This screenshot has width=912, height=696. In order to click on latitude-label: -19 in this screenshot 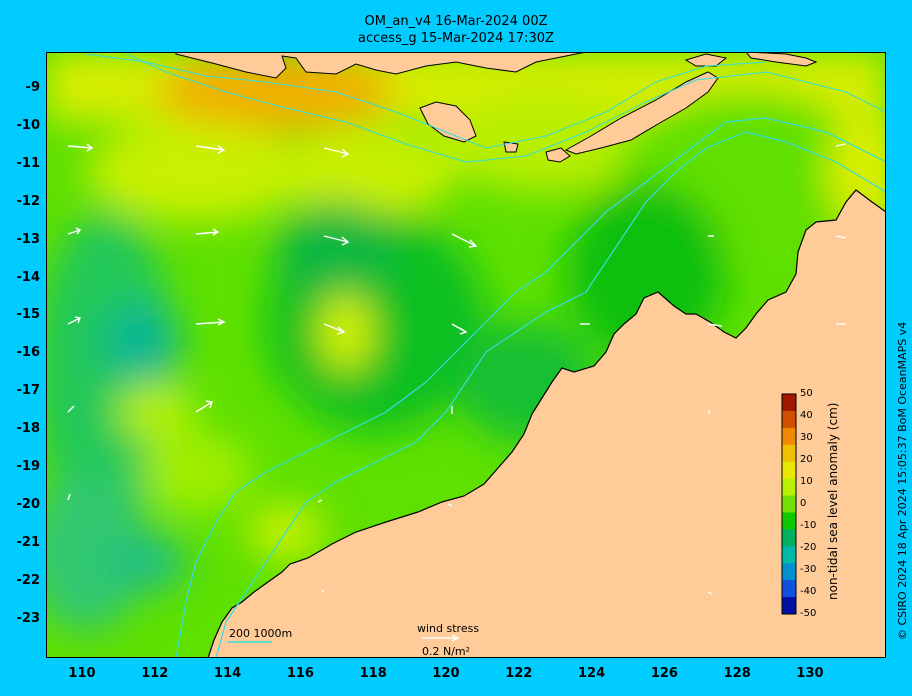, I will do `click(28, 466)`.